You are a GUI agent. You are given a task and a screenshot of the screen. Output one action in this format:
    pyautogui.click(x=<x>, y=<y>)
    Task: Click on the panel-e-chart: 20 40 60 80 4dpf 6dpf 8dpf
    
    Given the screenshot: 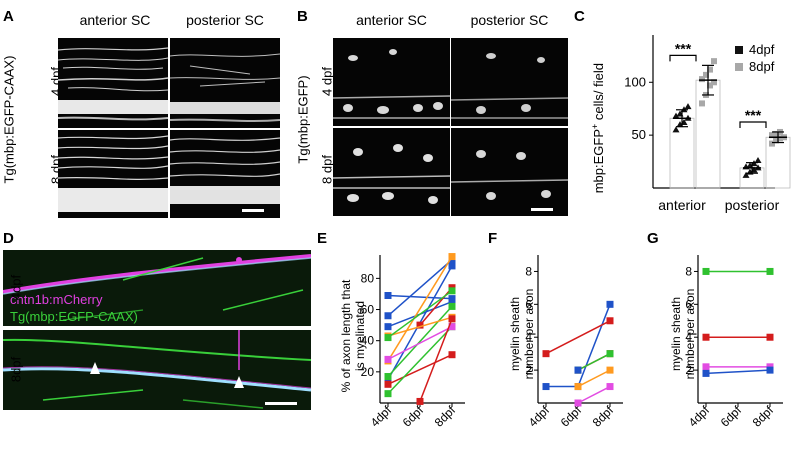 What is the action you would take?
    pyautogui.click(x=413, y=341)
    